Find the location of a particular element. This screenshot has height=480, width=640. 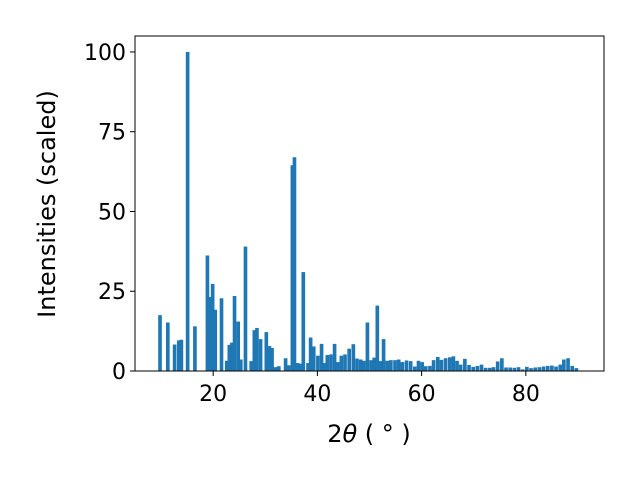

x-axis-label: 2θ ( ° ) is located at coordinates (369, 434).